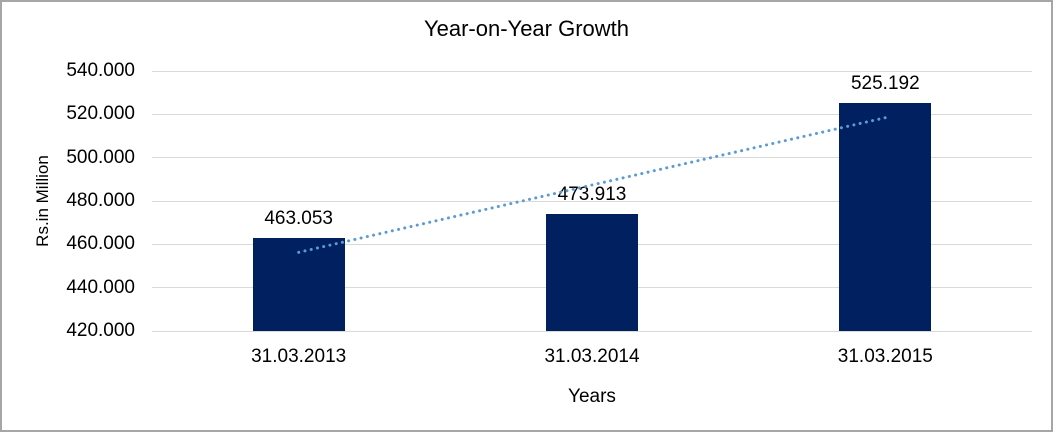  Describe the element at coordinates (885, 356) in the screenshot. I see `x-axis-tick-label: 31.03.2015` at that location.